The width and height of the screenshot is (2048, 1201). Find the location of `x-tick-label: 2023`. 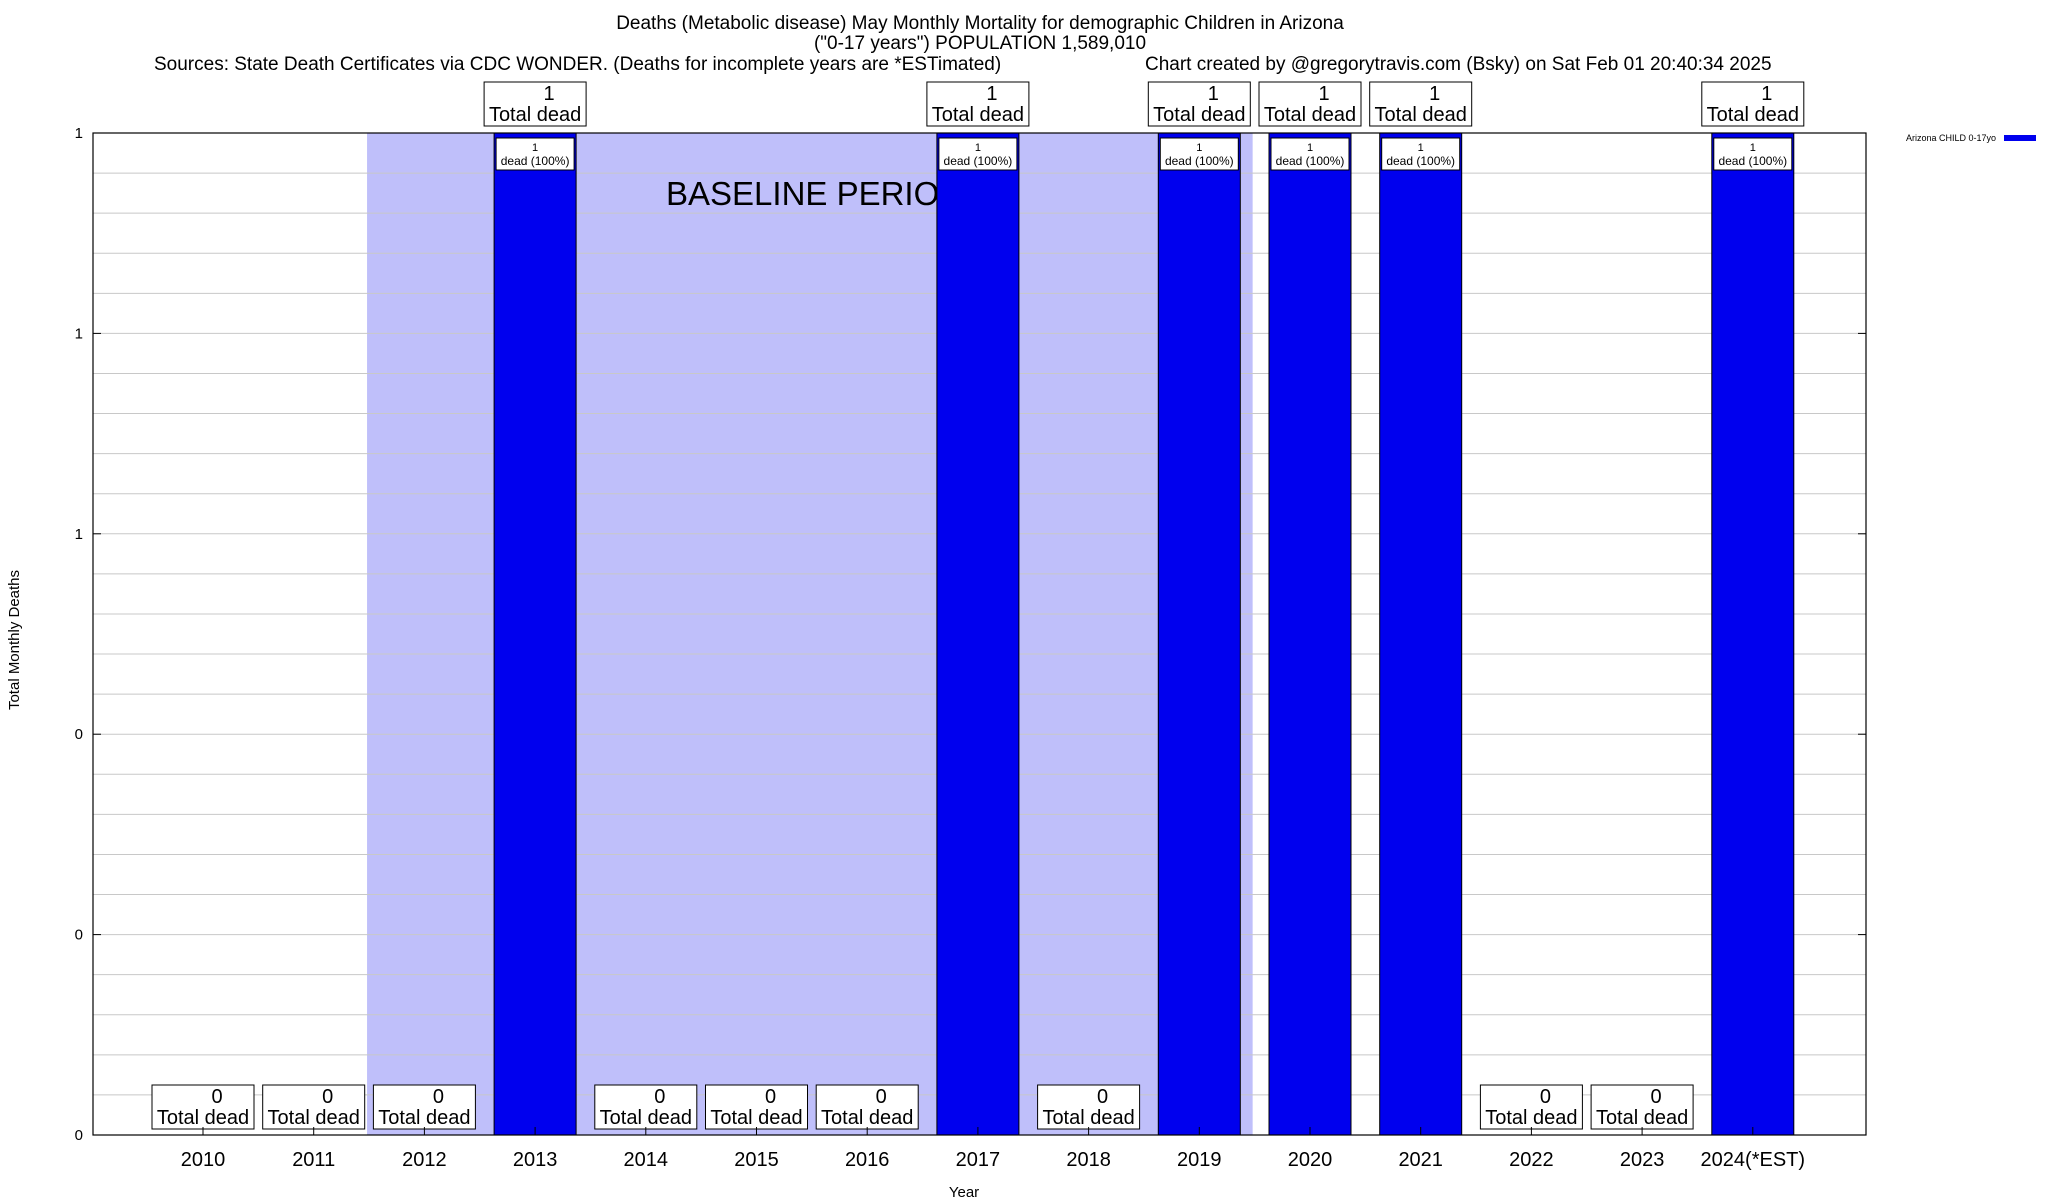

x-tick-label: 2023 is located at coordinates (1642, 1160).